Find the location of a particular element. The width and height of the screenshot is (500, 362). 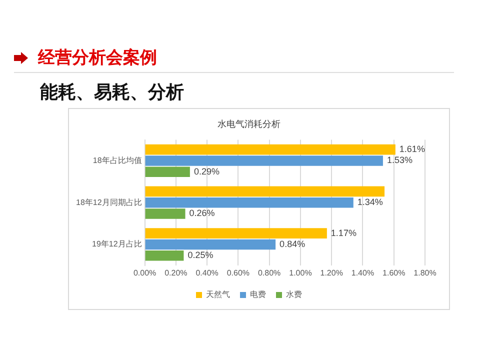

legend-label: 水费 is located at coordinates (294, 295).